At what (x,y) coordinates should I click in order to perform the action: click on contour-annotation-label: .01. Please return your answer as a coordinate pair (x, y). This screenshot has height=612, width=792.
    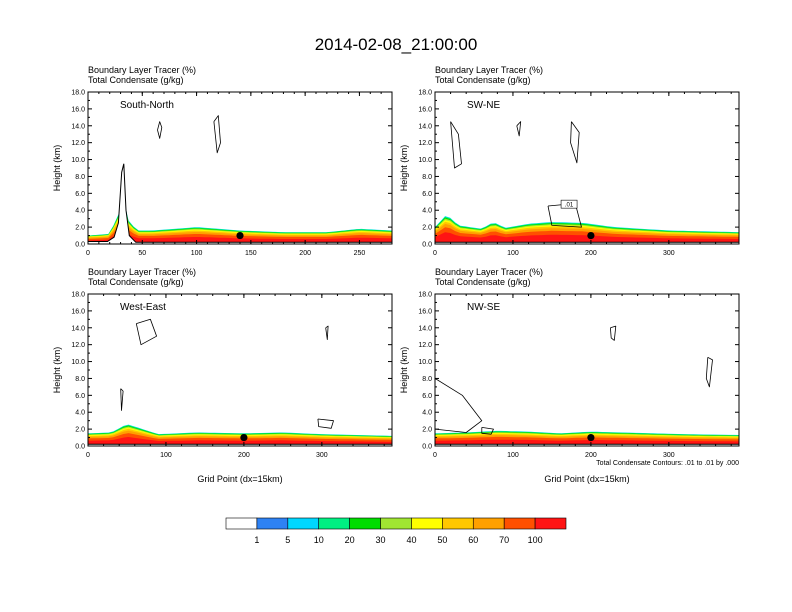
    Looking at the image, I should click on (569, 206).